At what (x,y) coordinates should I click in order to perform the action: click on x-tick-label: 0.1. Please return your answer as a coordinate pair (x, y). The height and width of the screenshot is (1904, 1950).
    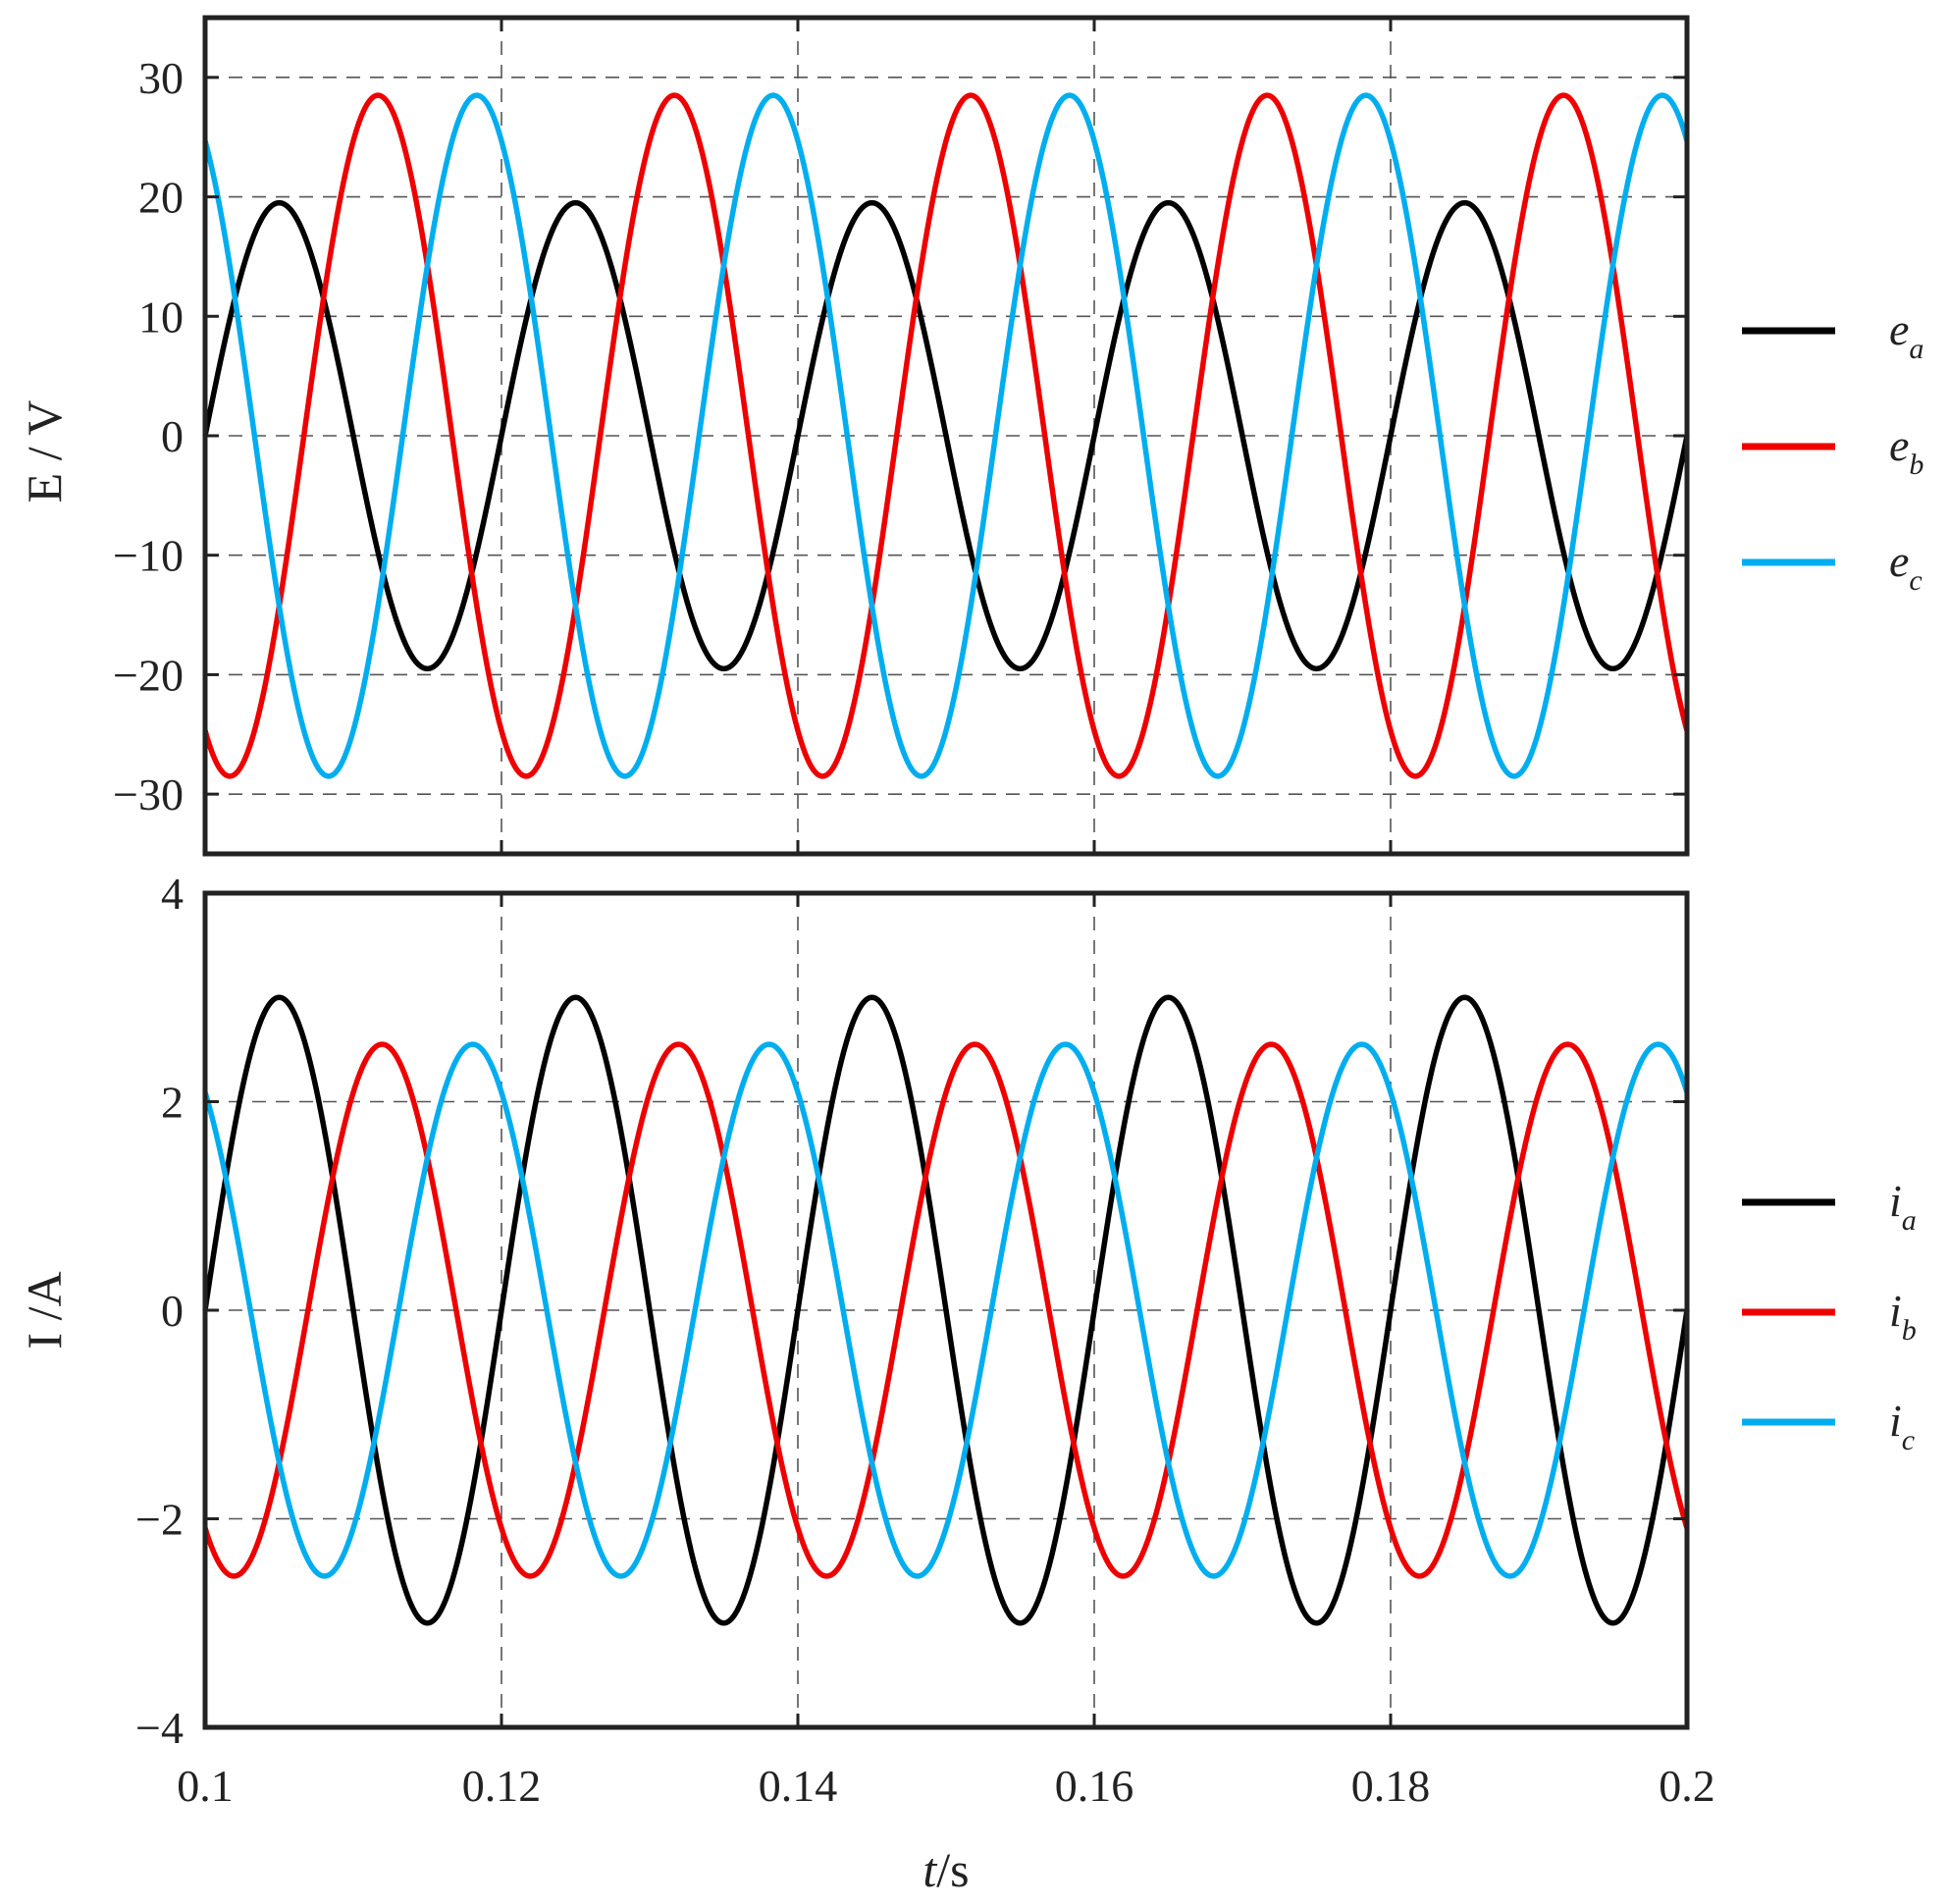
    Looking at the image, I should click on (205, 1786).